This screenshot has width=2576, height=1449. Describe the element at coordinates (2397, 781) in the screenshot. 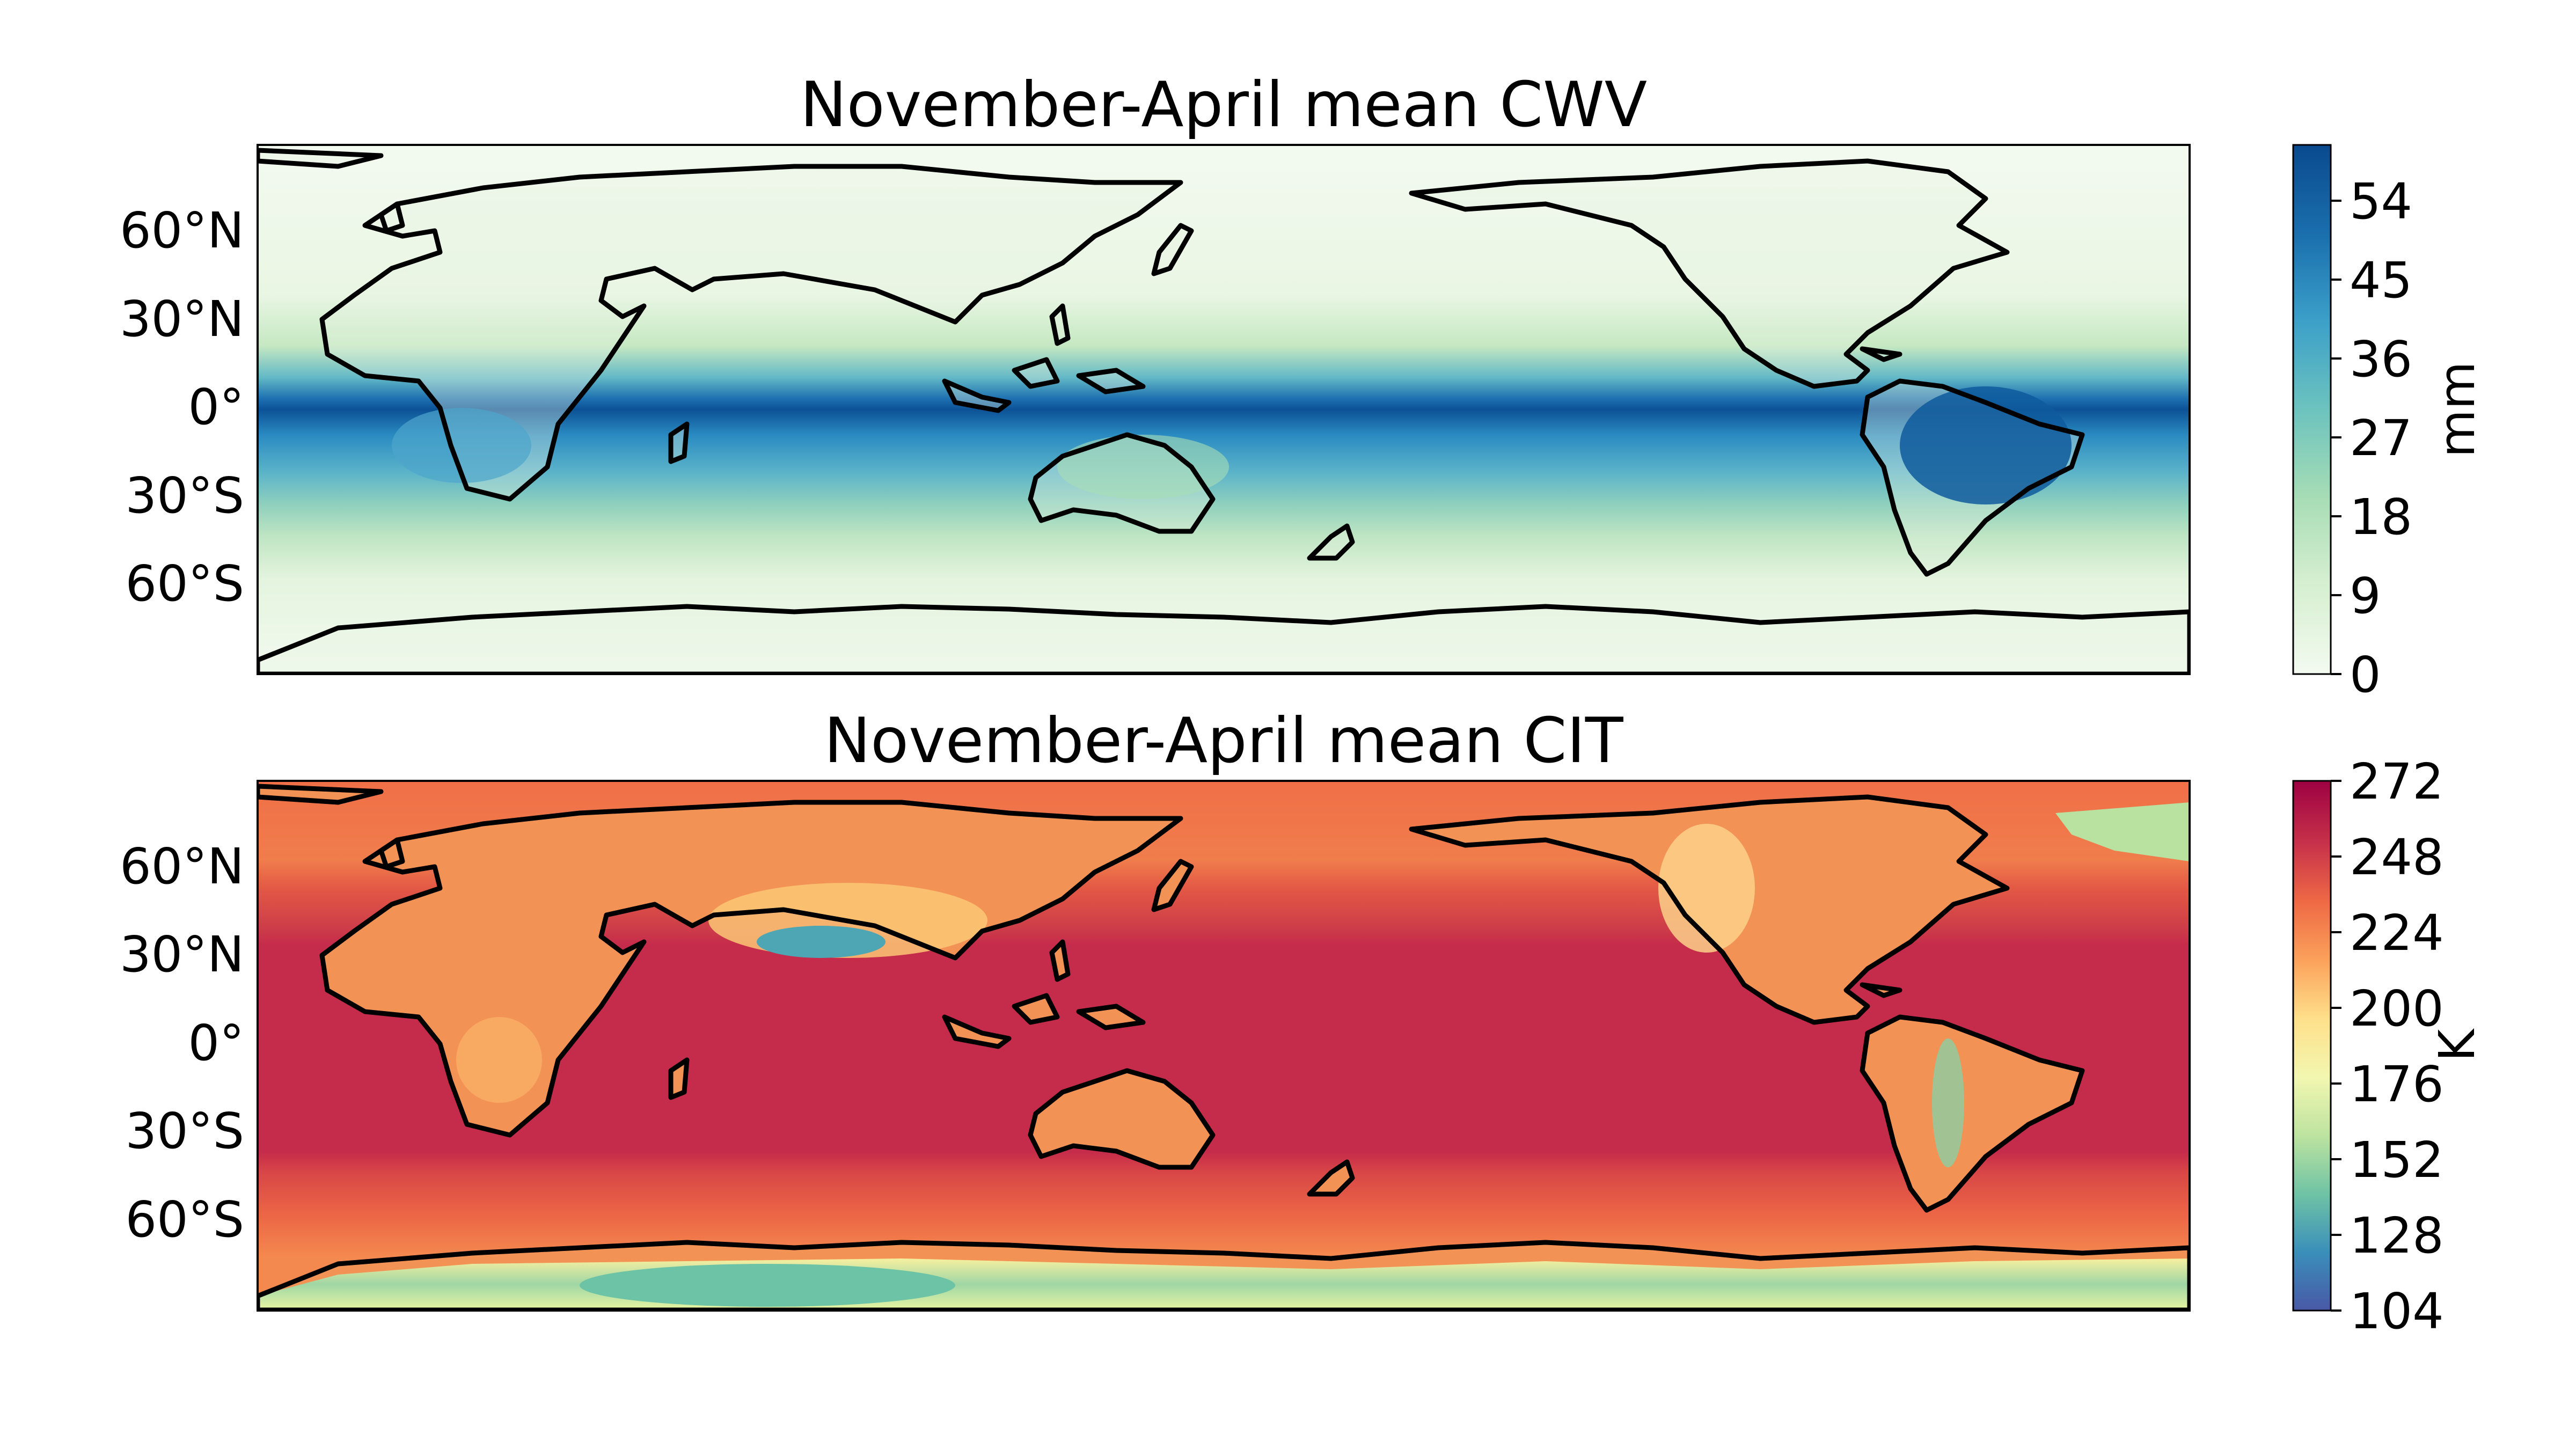

I see `cit-cb-tick-272: 272` at that location.